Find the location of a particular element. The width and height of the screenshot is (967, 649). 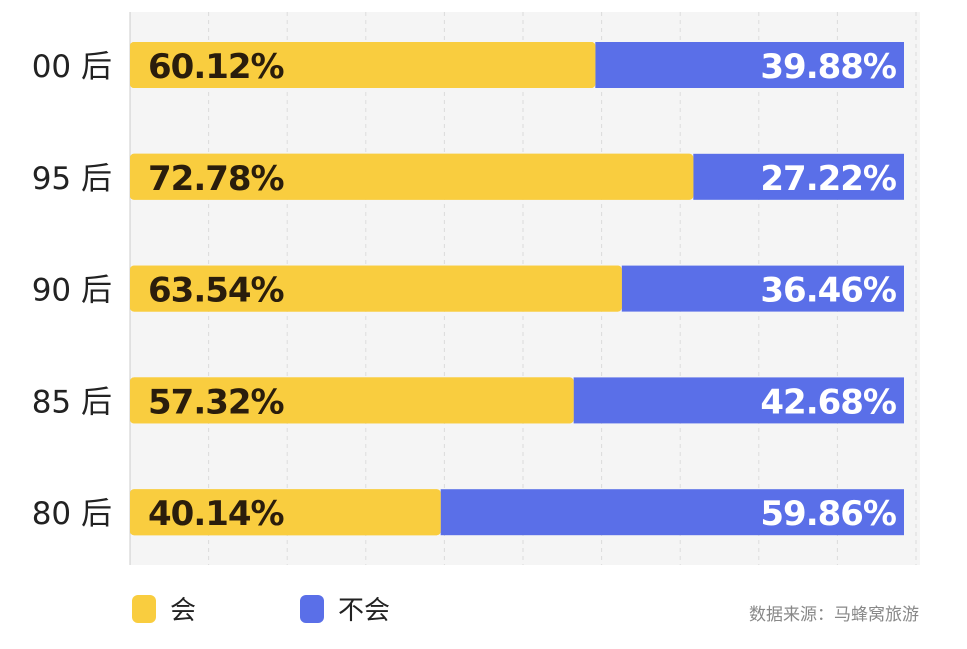

legend-label: 会 is located at coordinates (183, 611).